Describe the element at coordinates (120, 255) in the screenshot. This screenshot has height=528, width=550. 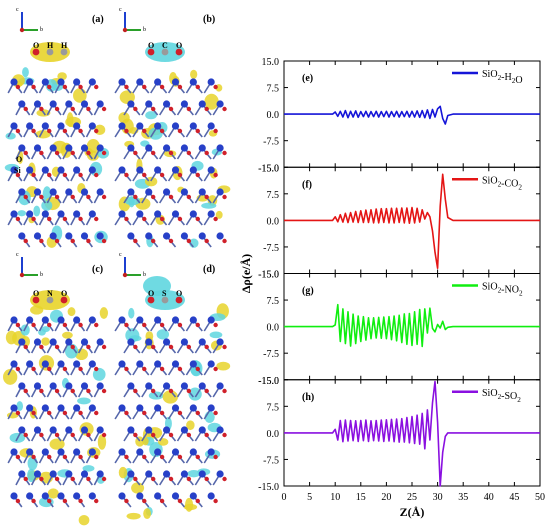
I see `axis-c-label: c` at that location.